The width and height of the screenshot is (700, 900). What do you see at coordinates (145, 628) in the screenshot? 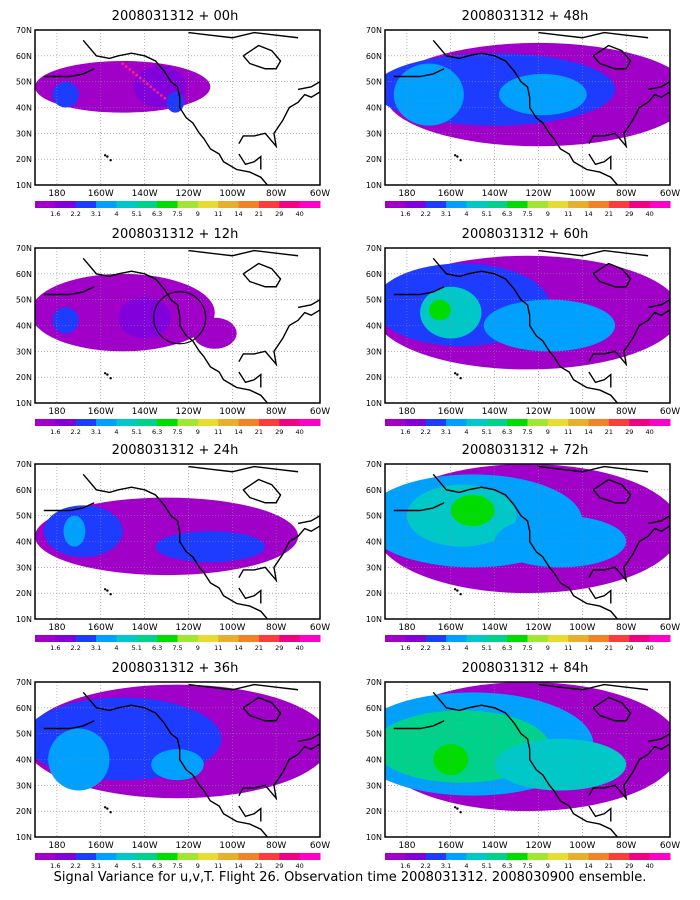
I see `lon-tick-label: 140W` at bounding box center [145, 628].